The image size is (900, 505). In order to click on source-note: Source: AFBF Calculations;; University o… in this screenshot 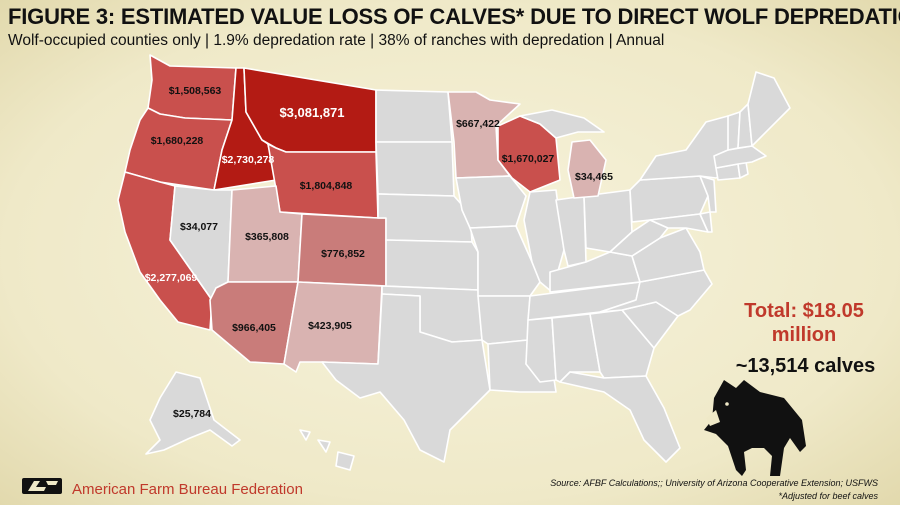, I will do `click(714, 483)`.